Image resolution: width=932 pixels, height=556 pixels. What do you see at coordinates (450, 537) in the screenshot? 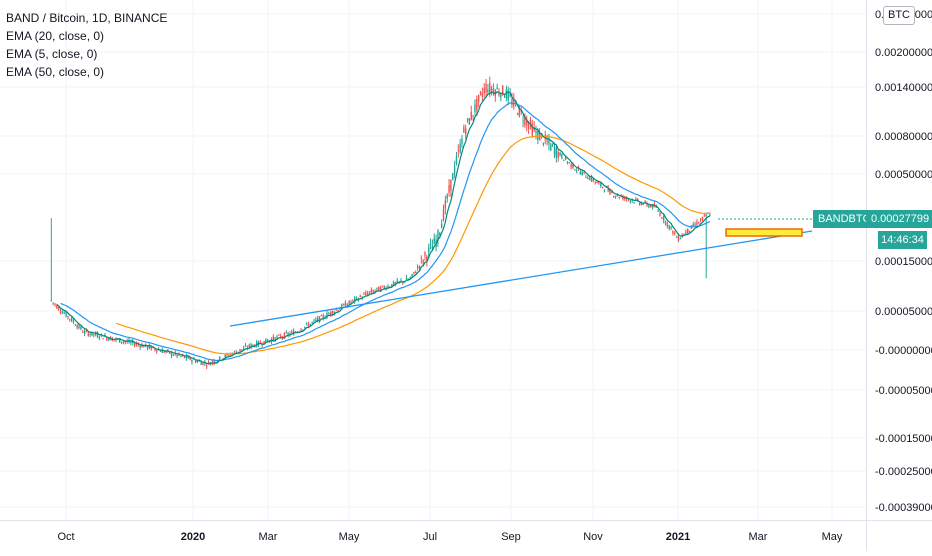
I see `time-axis-labels: Oct 2020 Mar May Jul Sep Nov 2021 Mar May` at bounding box center [450, 537].